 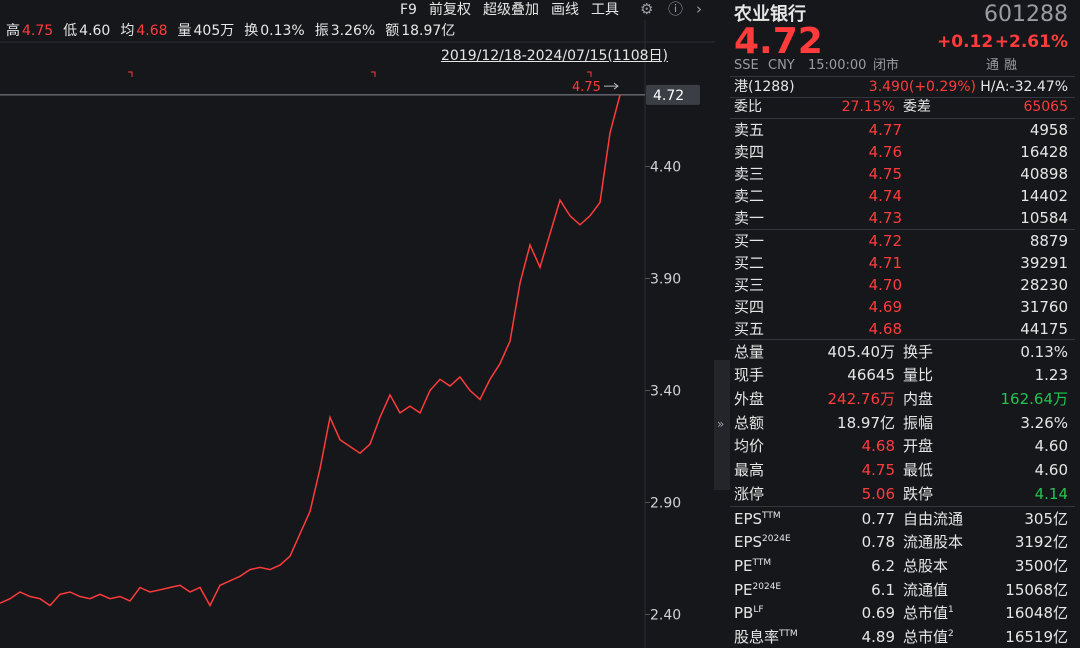 What do you see at coordinates (758, 610) in the screenshot?
I see `superscript: LF` at bounding box center [758, 610].